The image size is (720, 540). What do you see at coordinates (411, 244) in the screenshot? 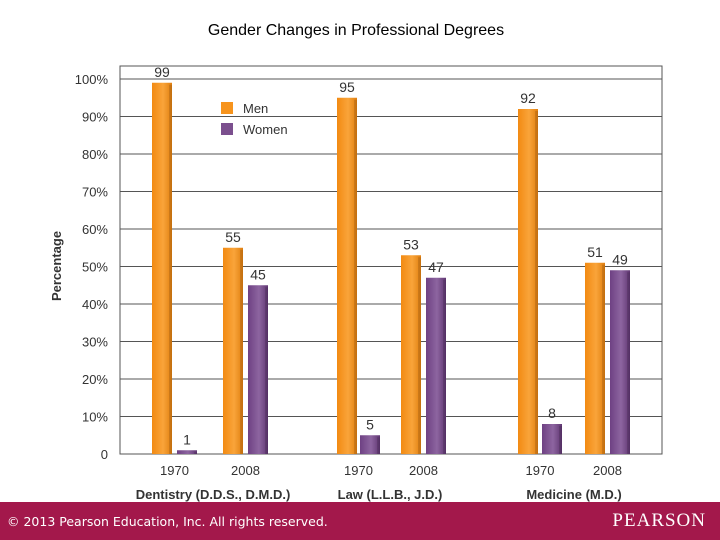
I see `data-label-law-2008-men: 53` at bounding box center [411, 244].